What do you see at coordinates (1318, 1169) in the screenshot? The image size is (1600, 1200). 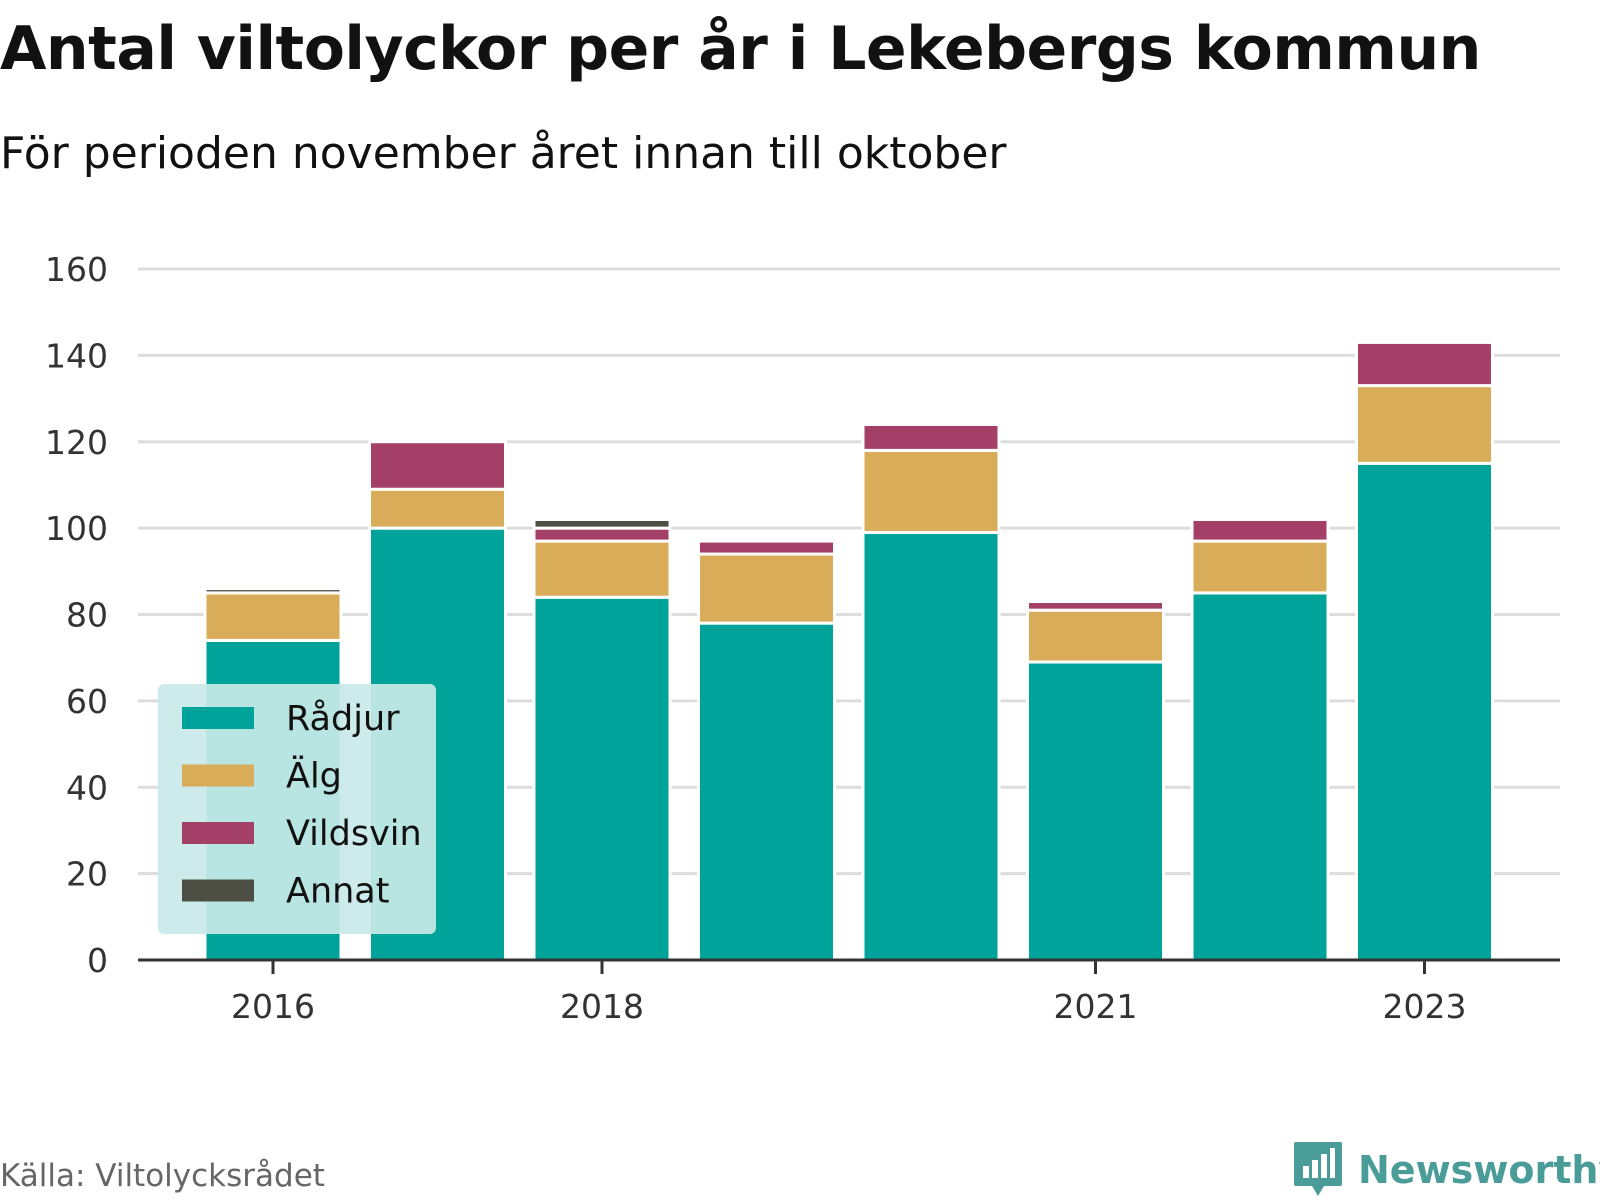 I see `bar-chart-speech-bubble-icon` at bounding box center [1318, 1169].